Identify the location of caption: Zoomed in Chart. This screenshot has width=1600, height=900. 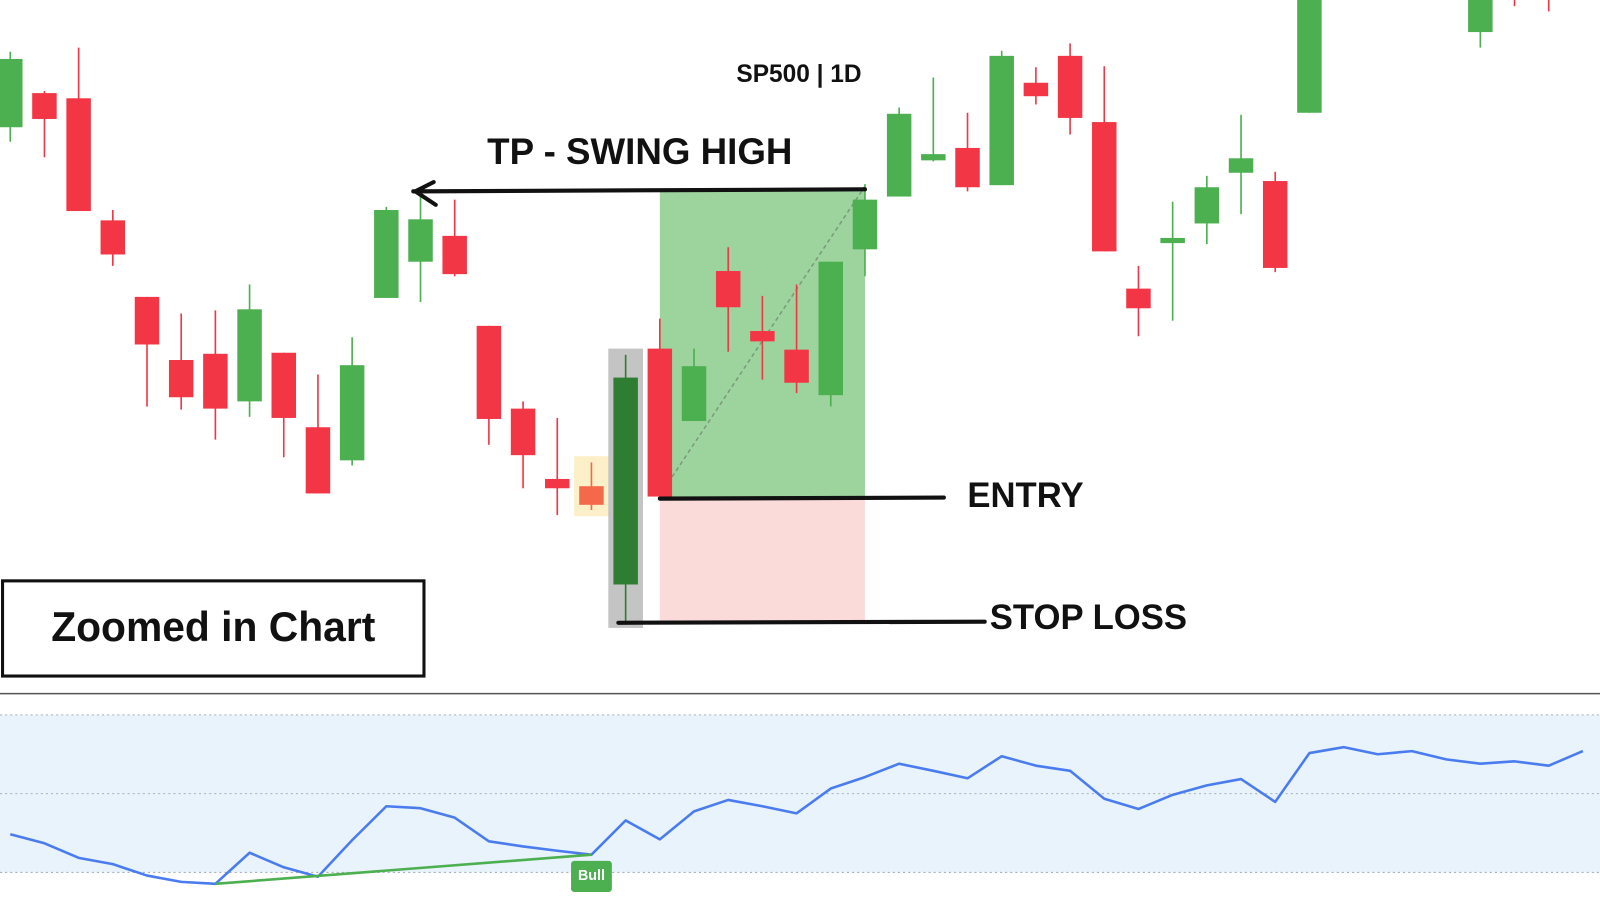
(213, 627).